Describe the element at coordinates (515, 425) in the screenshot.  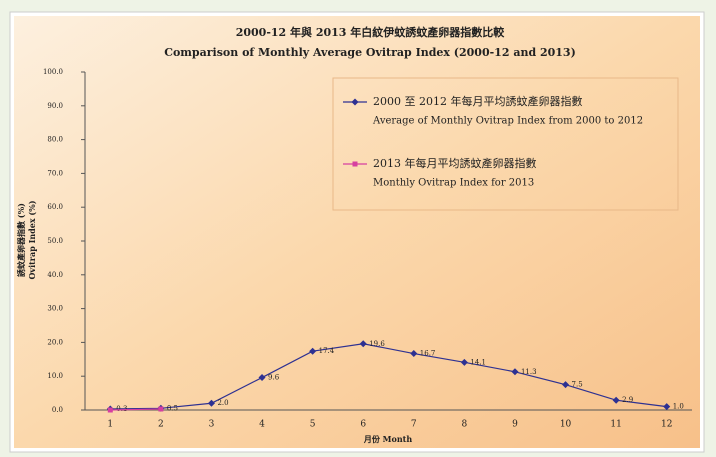
I see `x-tick-label: 9` at that location.